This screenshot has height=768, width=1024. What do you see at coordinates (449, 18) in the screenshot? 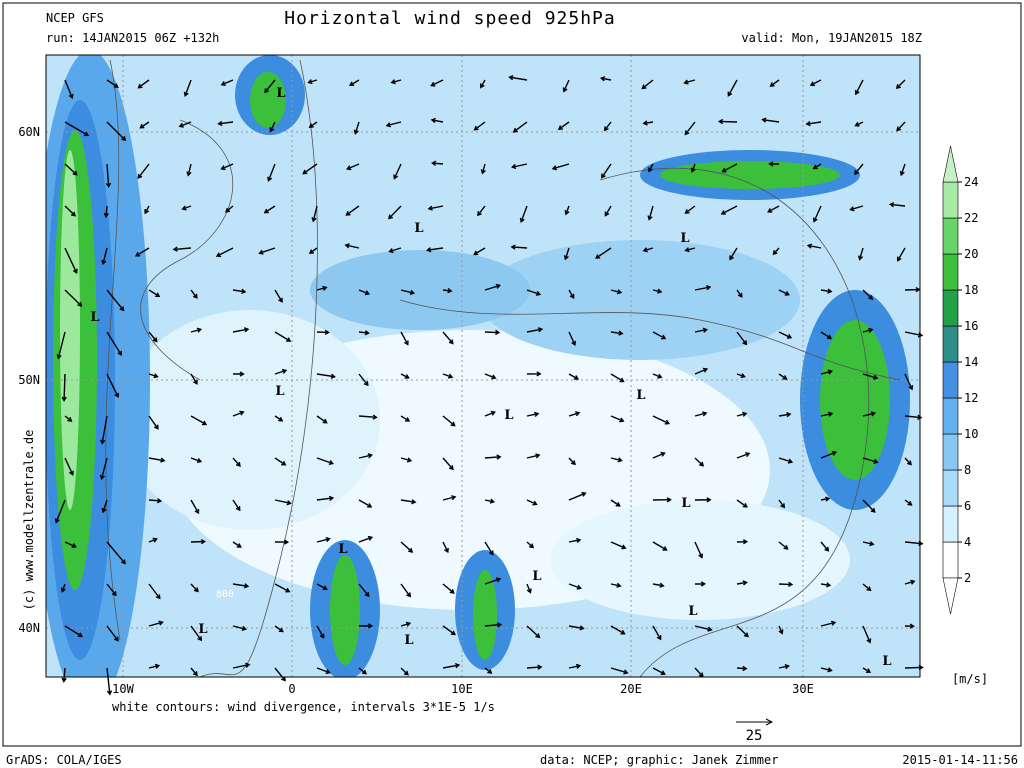
I see `title: Horizontal wind speed 925hPa` at bounding box center [449, 18].